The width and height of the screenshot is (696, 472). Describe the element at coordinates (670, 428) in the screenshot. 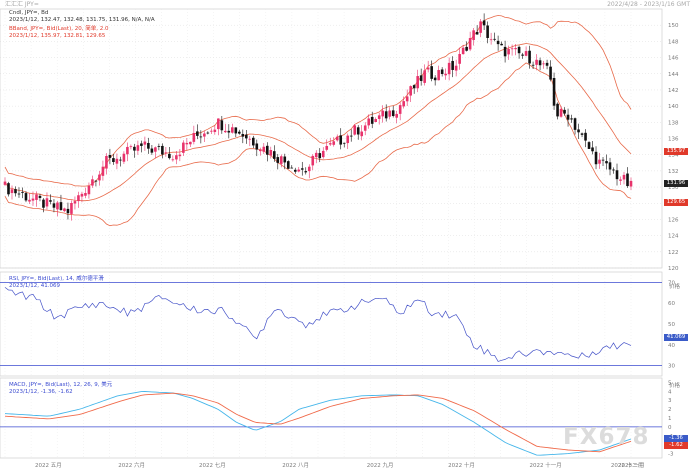

I see `macd-tick-label: 0` at that location.